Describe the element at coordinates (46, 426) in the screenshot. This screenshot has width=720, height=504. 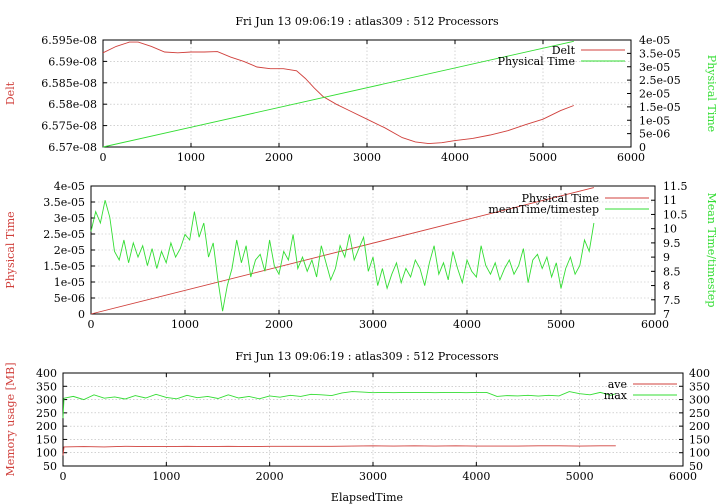
I see `y-tick-label-left: 200` at that location.